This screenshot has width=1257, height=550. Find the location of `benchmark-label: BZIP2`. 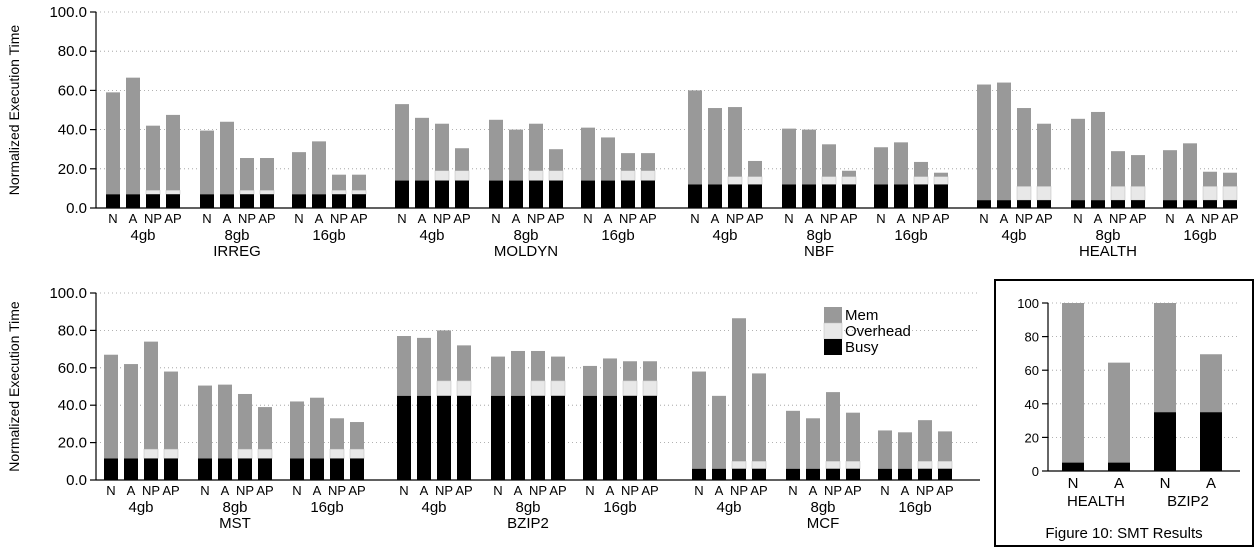

benchmark-label: BZIP2 is located at coordinates (1188, 501).